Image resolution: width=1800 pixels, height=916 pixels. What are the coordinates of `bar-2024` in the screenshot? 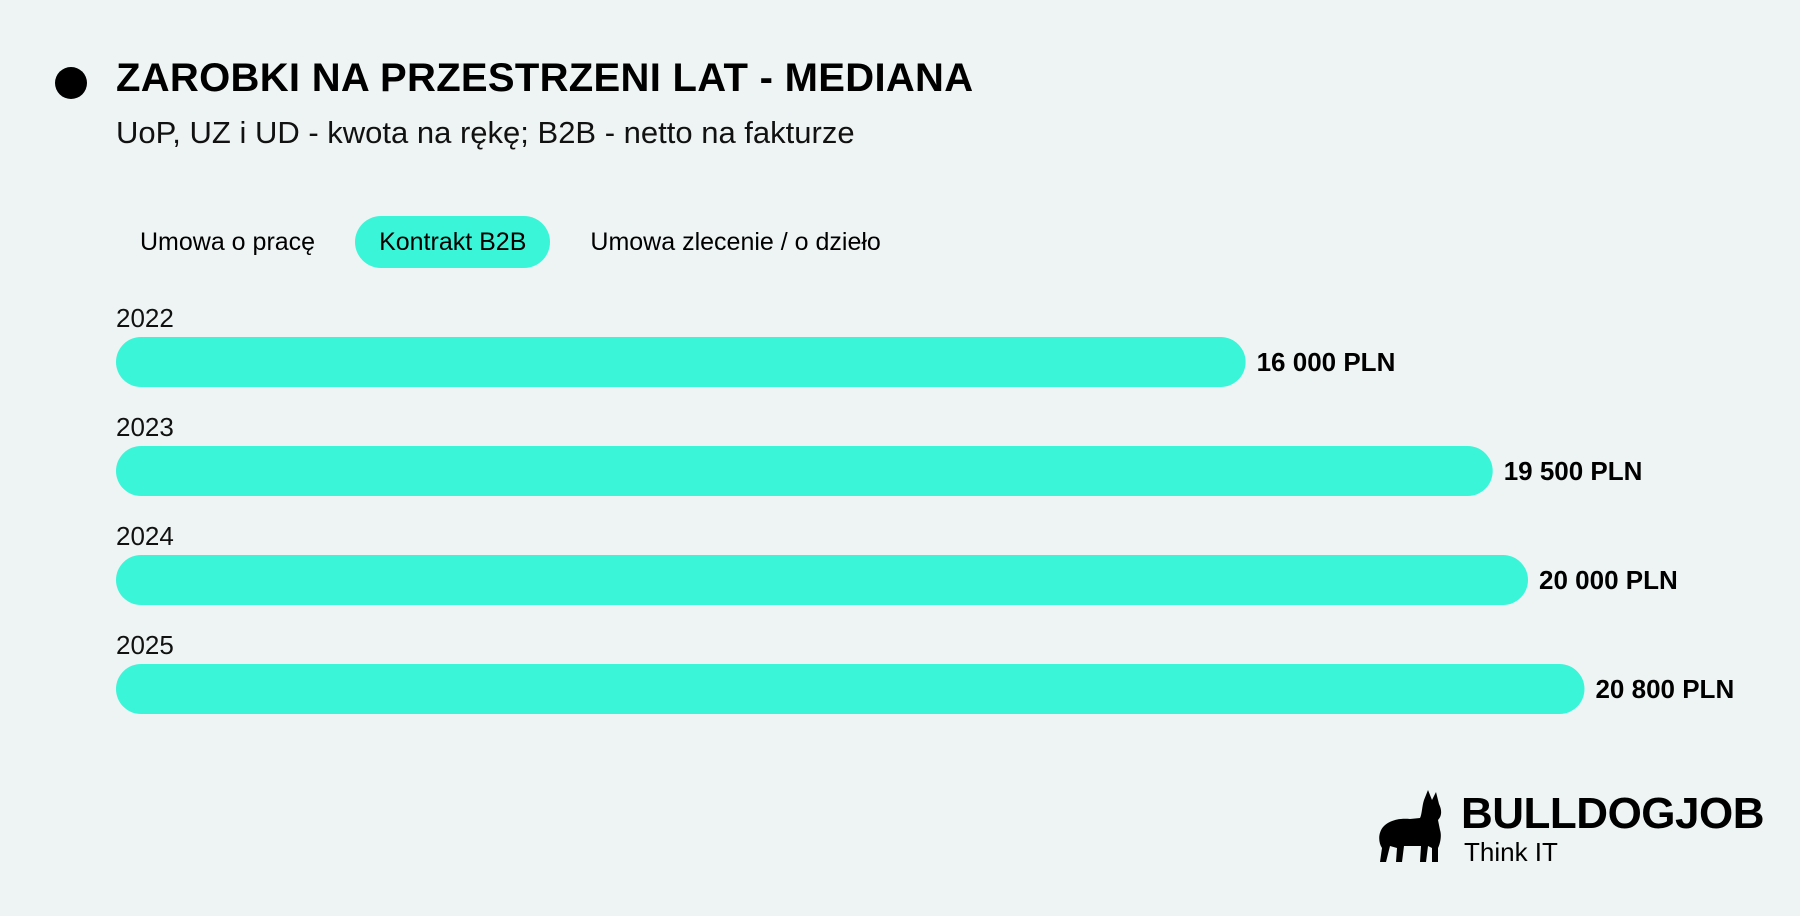 It's located at (822, 580).